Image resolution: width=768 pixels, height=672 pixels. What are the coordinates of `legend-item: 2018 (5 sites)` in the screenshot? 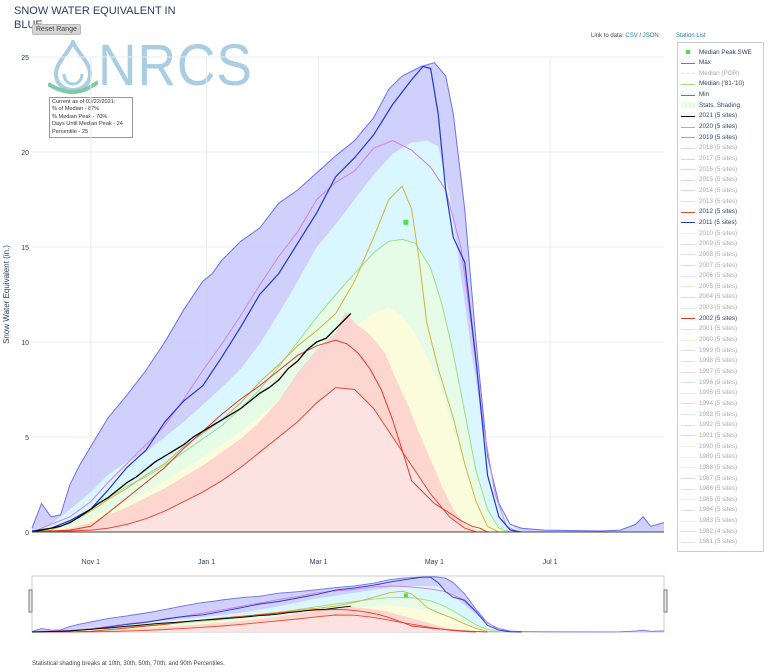 It's located at (709, 148).